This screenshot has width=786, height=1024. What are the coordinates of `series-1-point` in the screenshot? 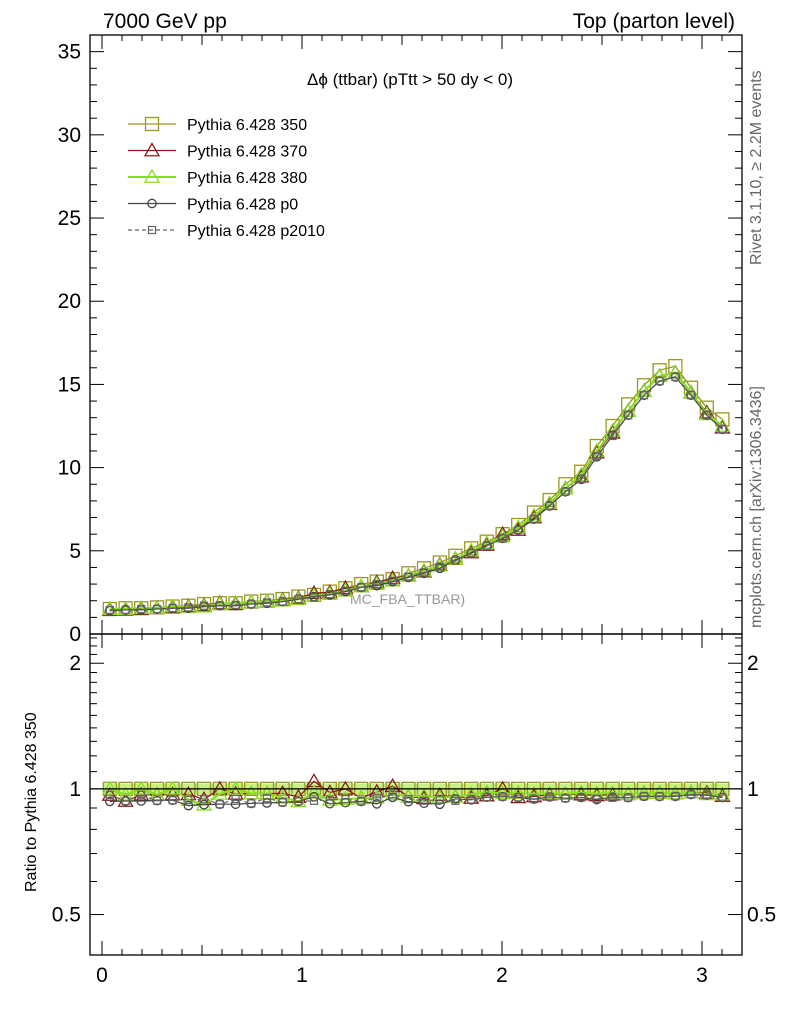 It's located at (314, 592).